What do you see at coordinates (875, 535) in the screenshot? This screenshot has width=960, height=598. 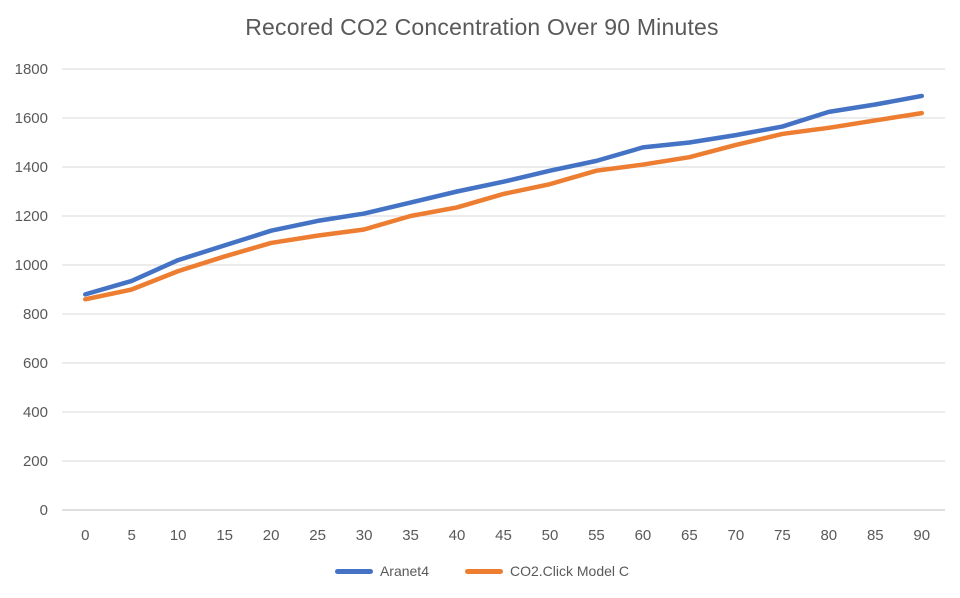 I see `x-axis-tick-label: 85` at bounding box center [875, 535].